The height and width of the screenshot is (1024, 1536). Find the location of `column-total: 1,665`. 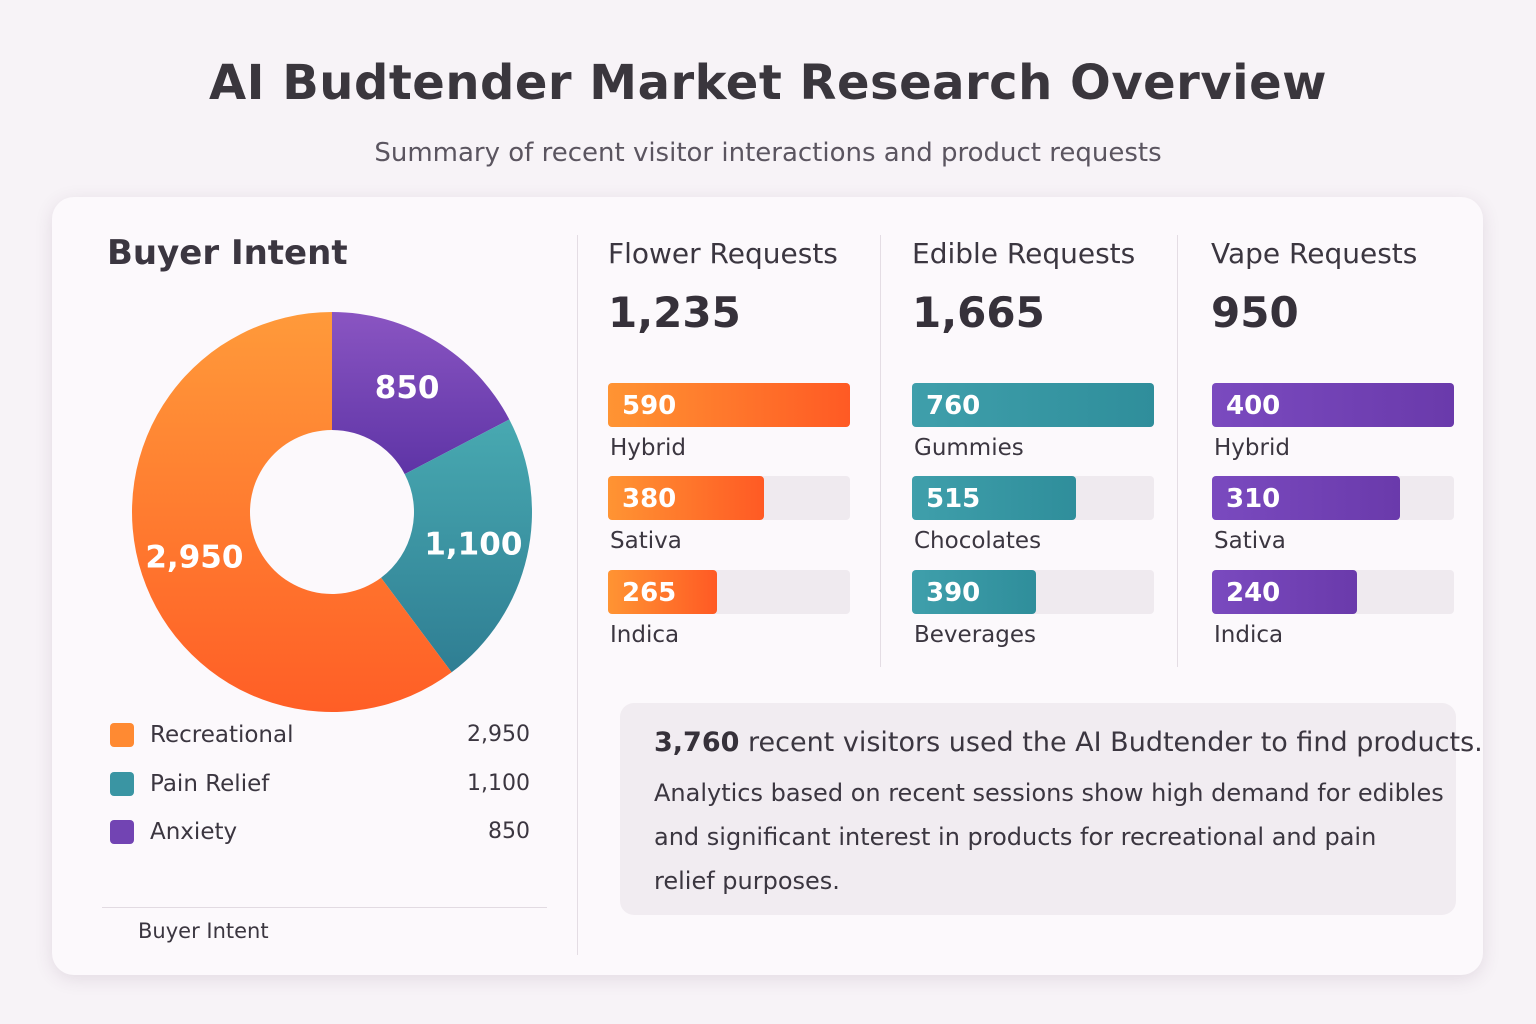

column-total: 1,665 is located at coordinates (978, 312).